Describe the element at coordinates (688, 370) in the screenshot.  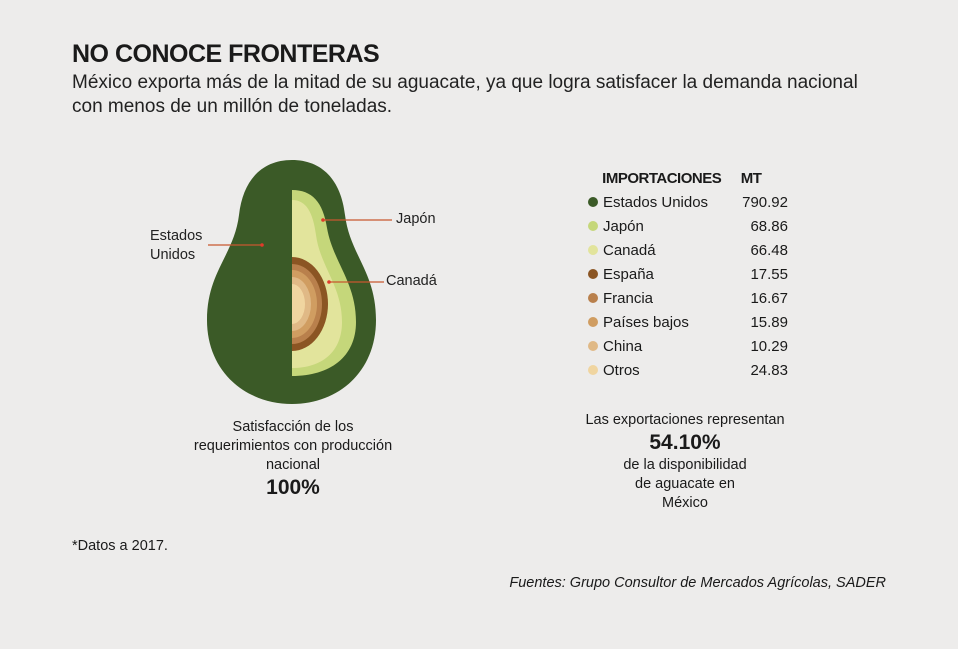
I see `table-row: Otros 24.83` at that location.